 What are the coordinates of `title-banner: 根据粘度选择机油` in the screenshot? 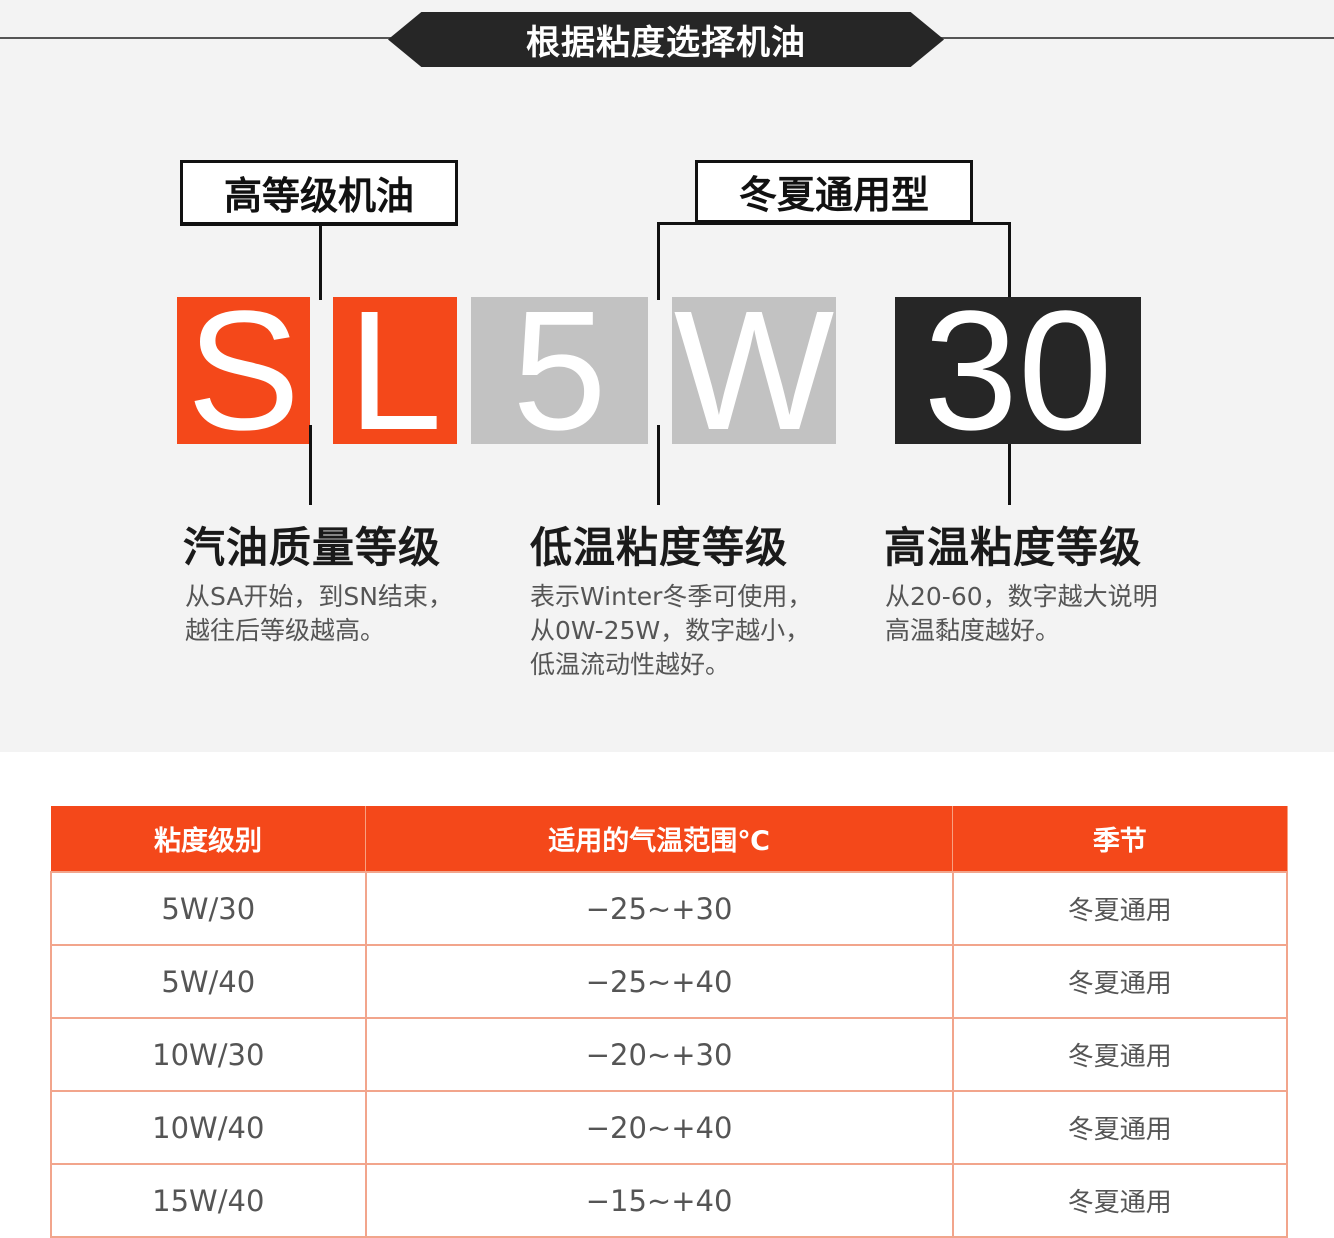 It's located at (666, 39).